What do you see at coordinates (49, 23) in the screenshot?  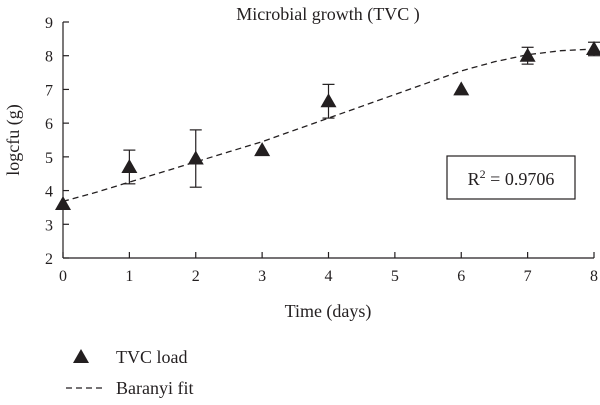 I see `y-tick-label: 9` at bounding box center [49, 23].